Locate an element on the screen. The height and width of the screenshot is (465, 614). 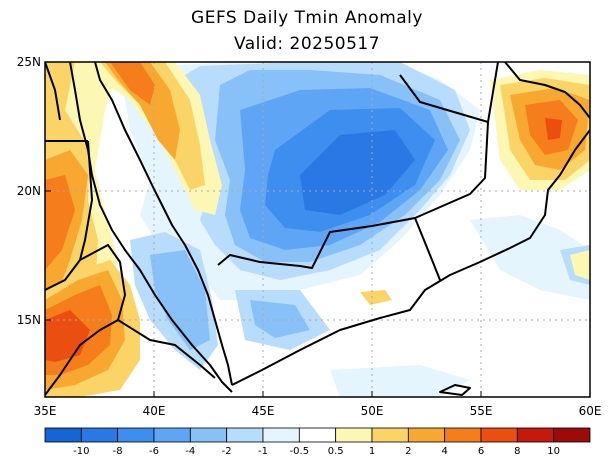
lon-label-55e: 55E is located at coordinates (481, 411).